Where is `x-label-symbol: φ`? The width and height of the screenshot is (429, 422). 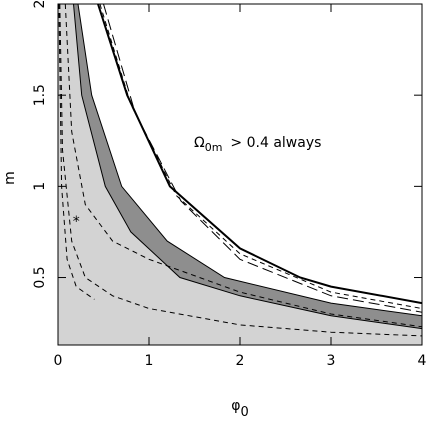
x-label-symbol: φ is located at coordinates (235, 406).